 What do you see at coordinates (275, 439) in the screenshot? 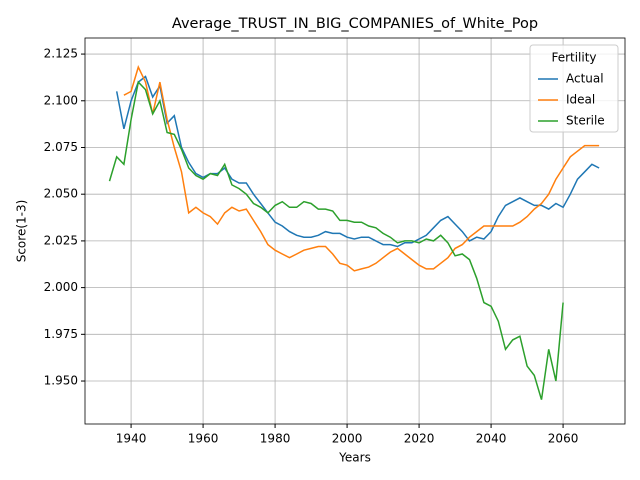
I see `x-tick-label: 1980` at bounding box center [275, 439].